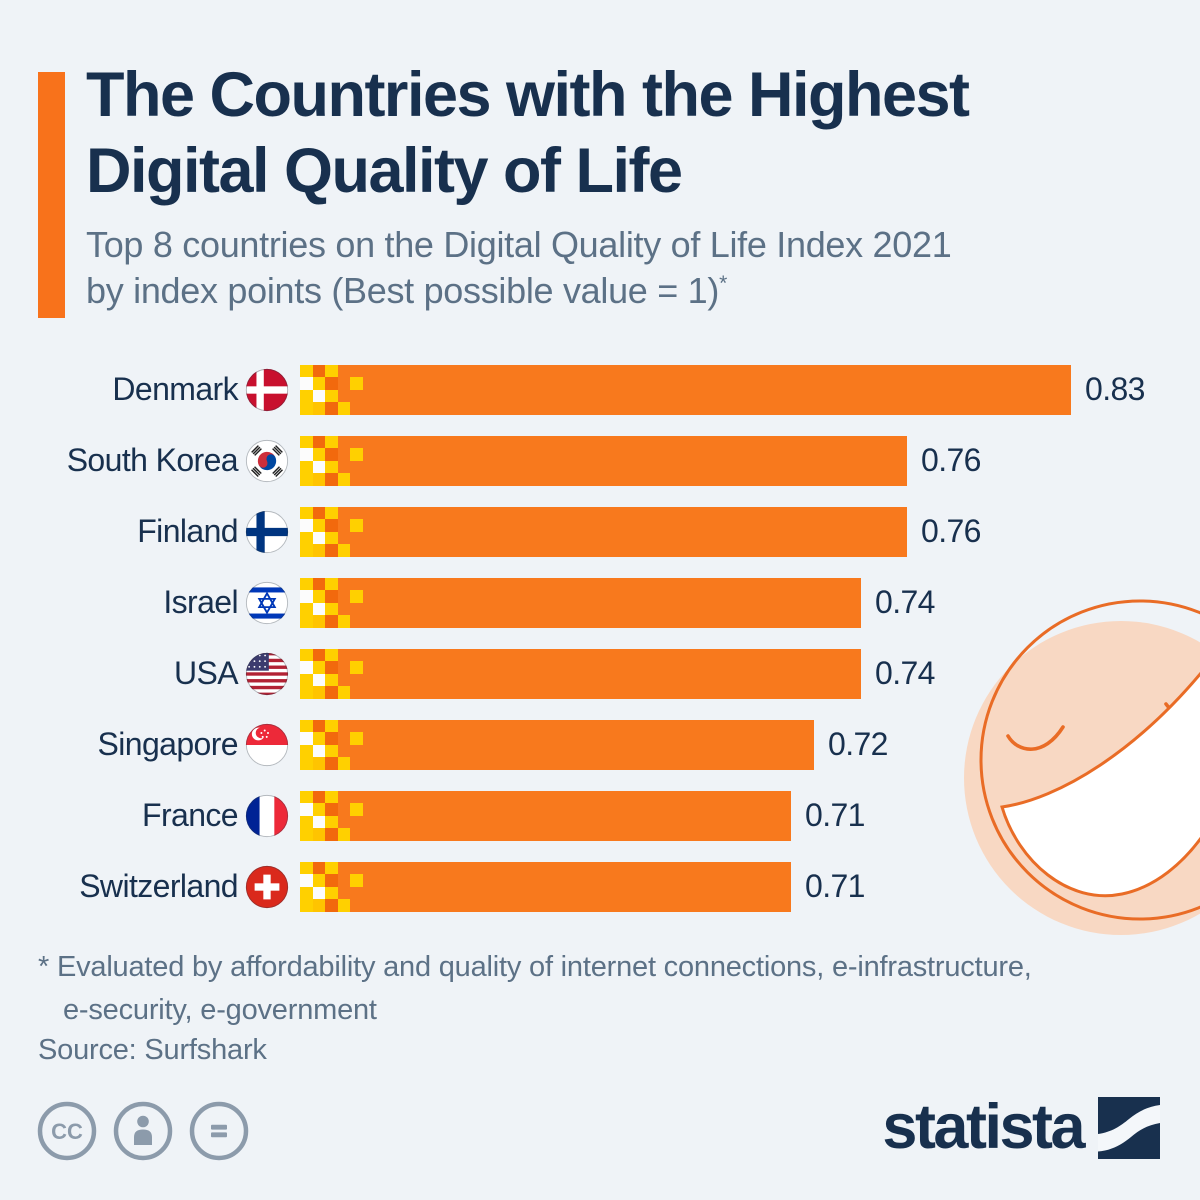 The height and width of the screenshot is (1200, 1200). What do you see at coordinates (267, 745) in the screenshot?
I see `flag-icon-singapore` at bounding box center [267, 745].